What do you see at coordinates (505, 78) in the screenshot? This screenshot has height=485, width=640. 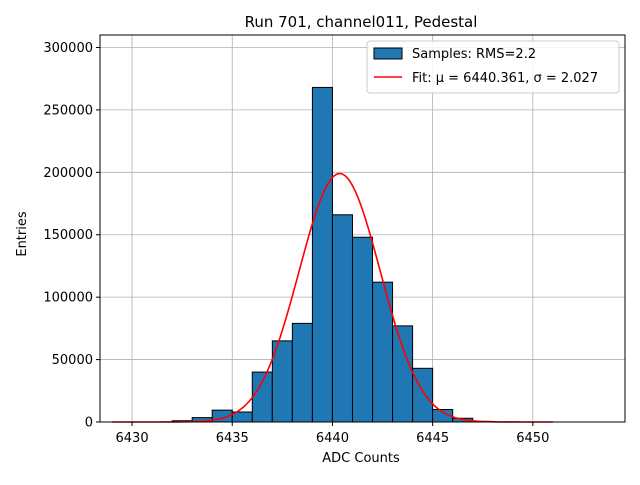 I see `legend-fit-label: Fit: μ = 6440.361, σ = 2.027` at bounding box center [505, 78].